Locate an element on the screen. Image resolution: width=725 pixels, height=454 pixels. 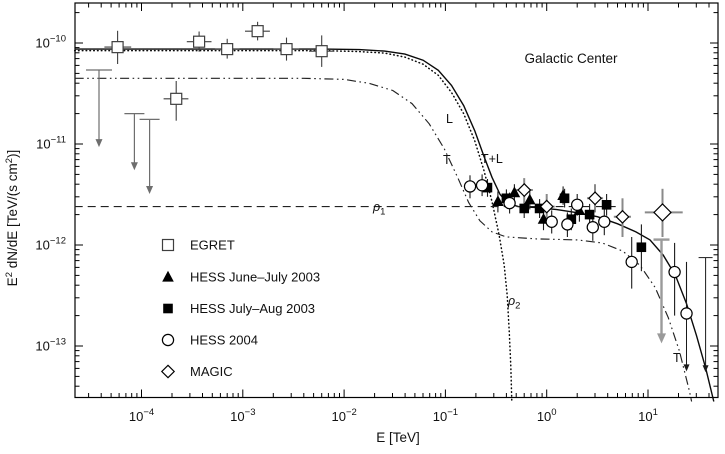
y-tick-label: 10−11 is located at coordinates (51, 142).